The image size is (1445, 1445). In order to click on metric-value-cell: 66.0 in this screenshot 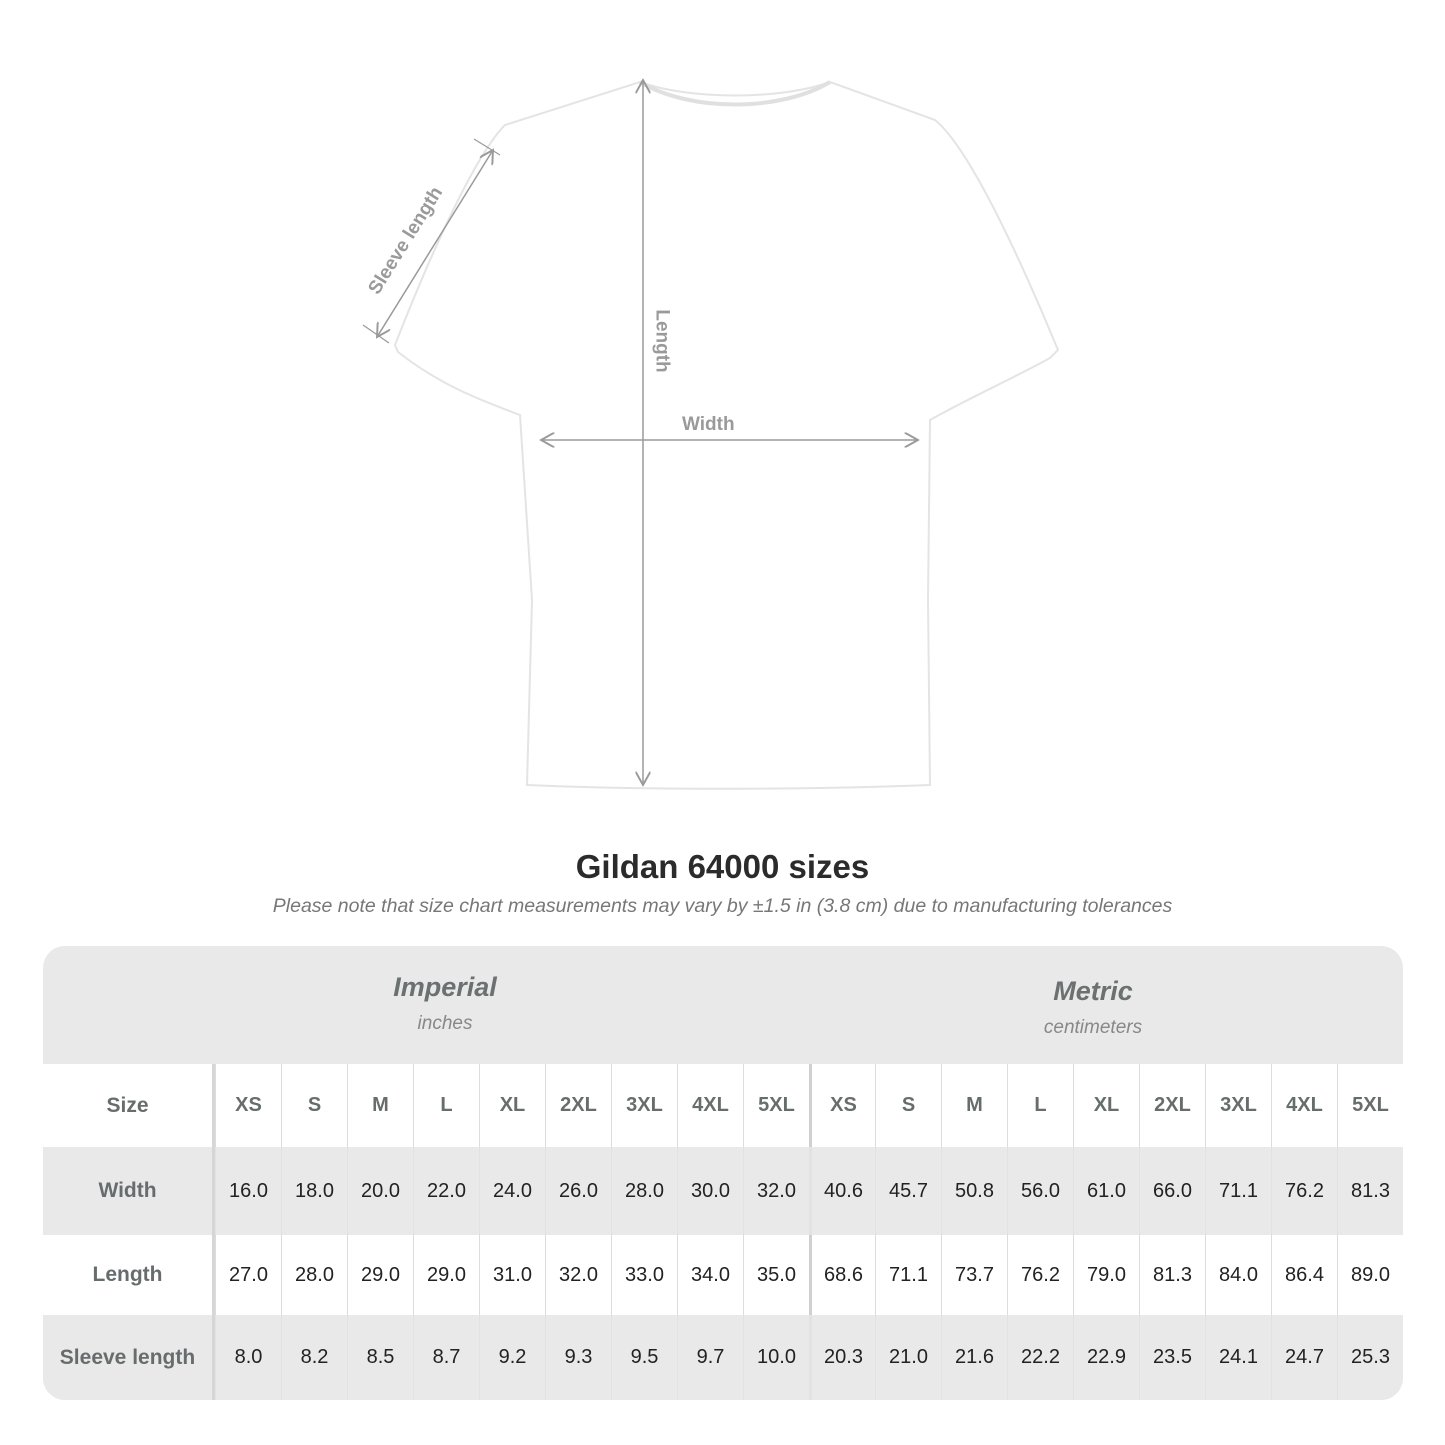, I will do `click(1172, 1191)`.